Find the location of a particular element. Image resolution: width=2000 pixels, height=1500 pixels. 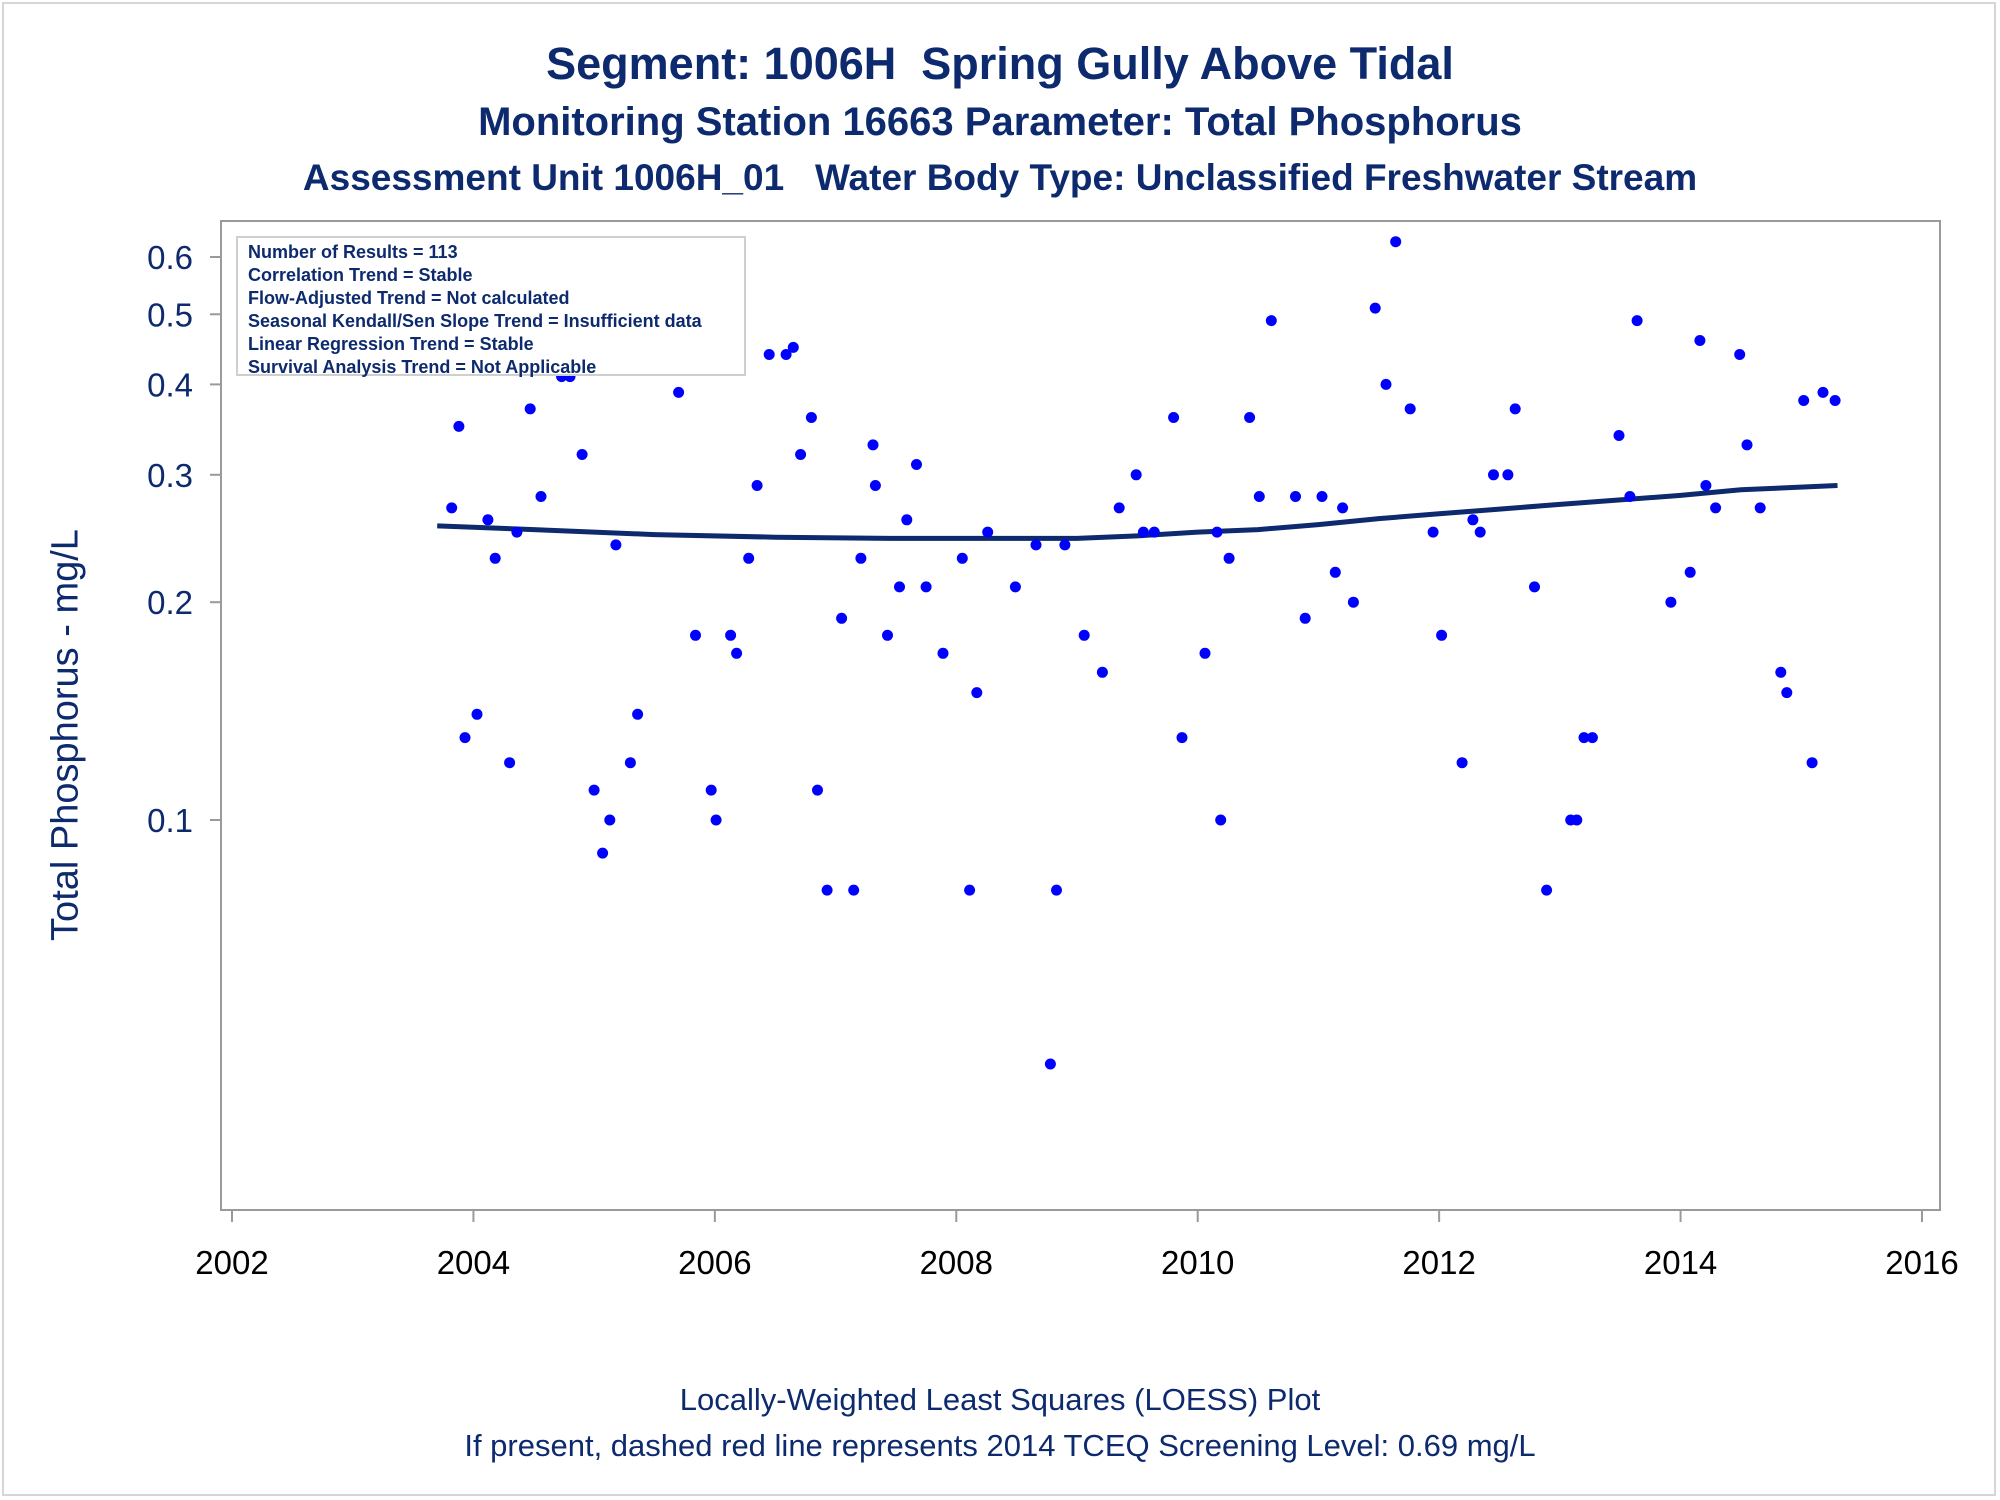

legend-line: Survival Analysis Trend = Not Applicable is located at coordinates (422, 367).